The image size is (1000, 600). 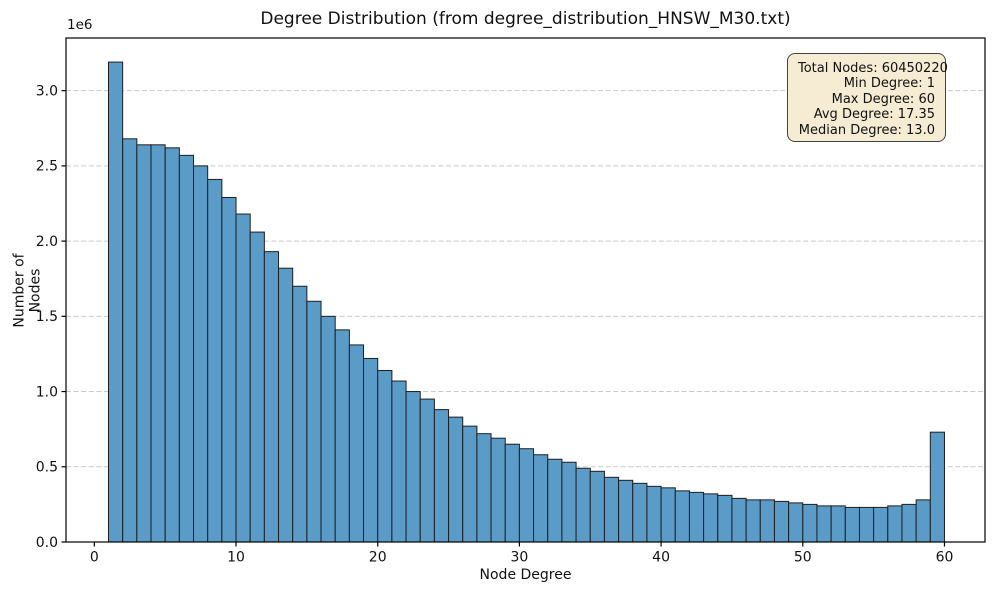 I want to click on y-axis-label: Number of Nodes, so click(x=27, y=290).